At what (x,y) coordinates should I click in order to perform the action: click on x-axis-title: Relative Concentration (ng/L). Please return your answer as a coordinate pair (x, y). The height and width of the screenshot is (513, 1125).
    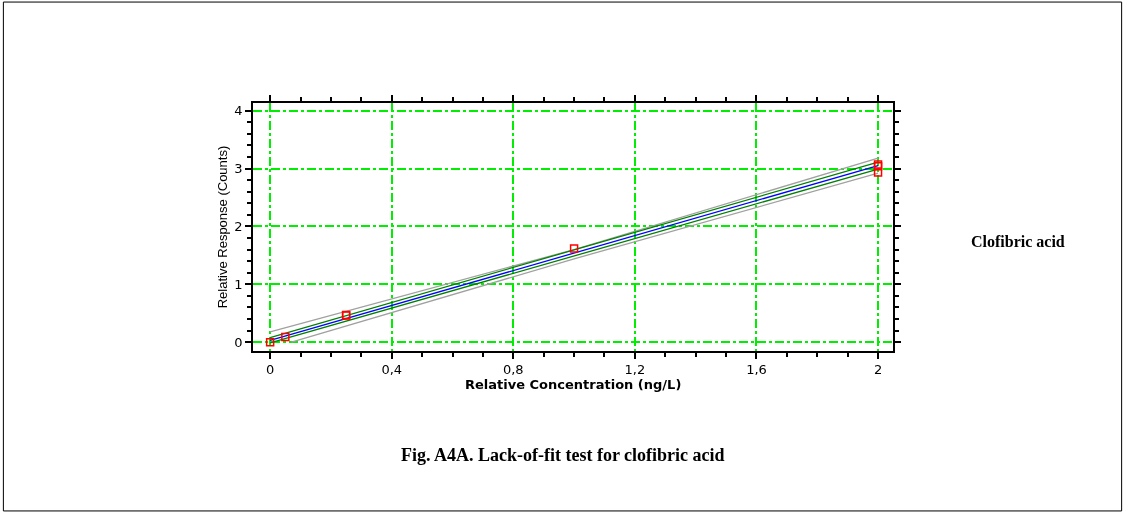
    Looking at the image, I should click on (573, 385).